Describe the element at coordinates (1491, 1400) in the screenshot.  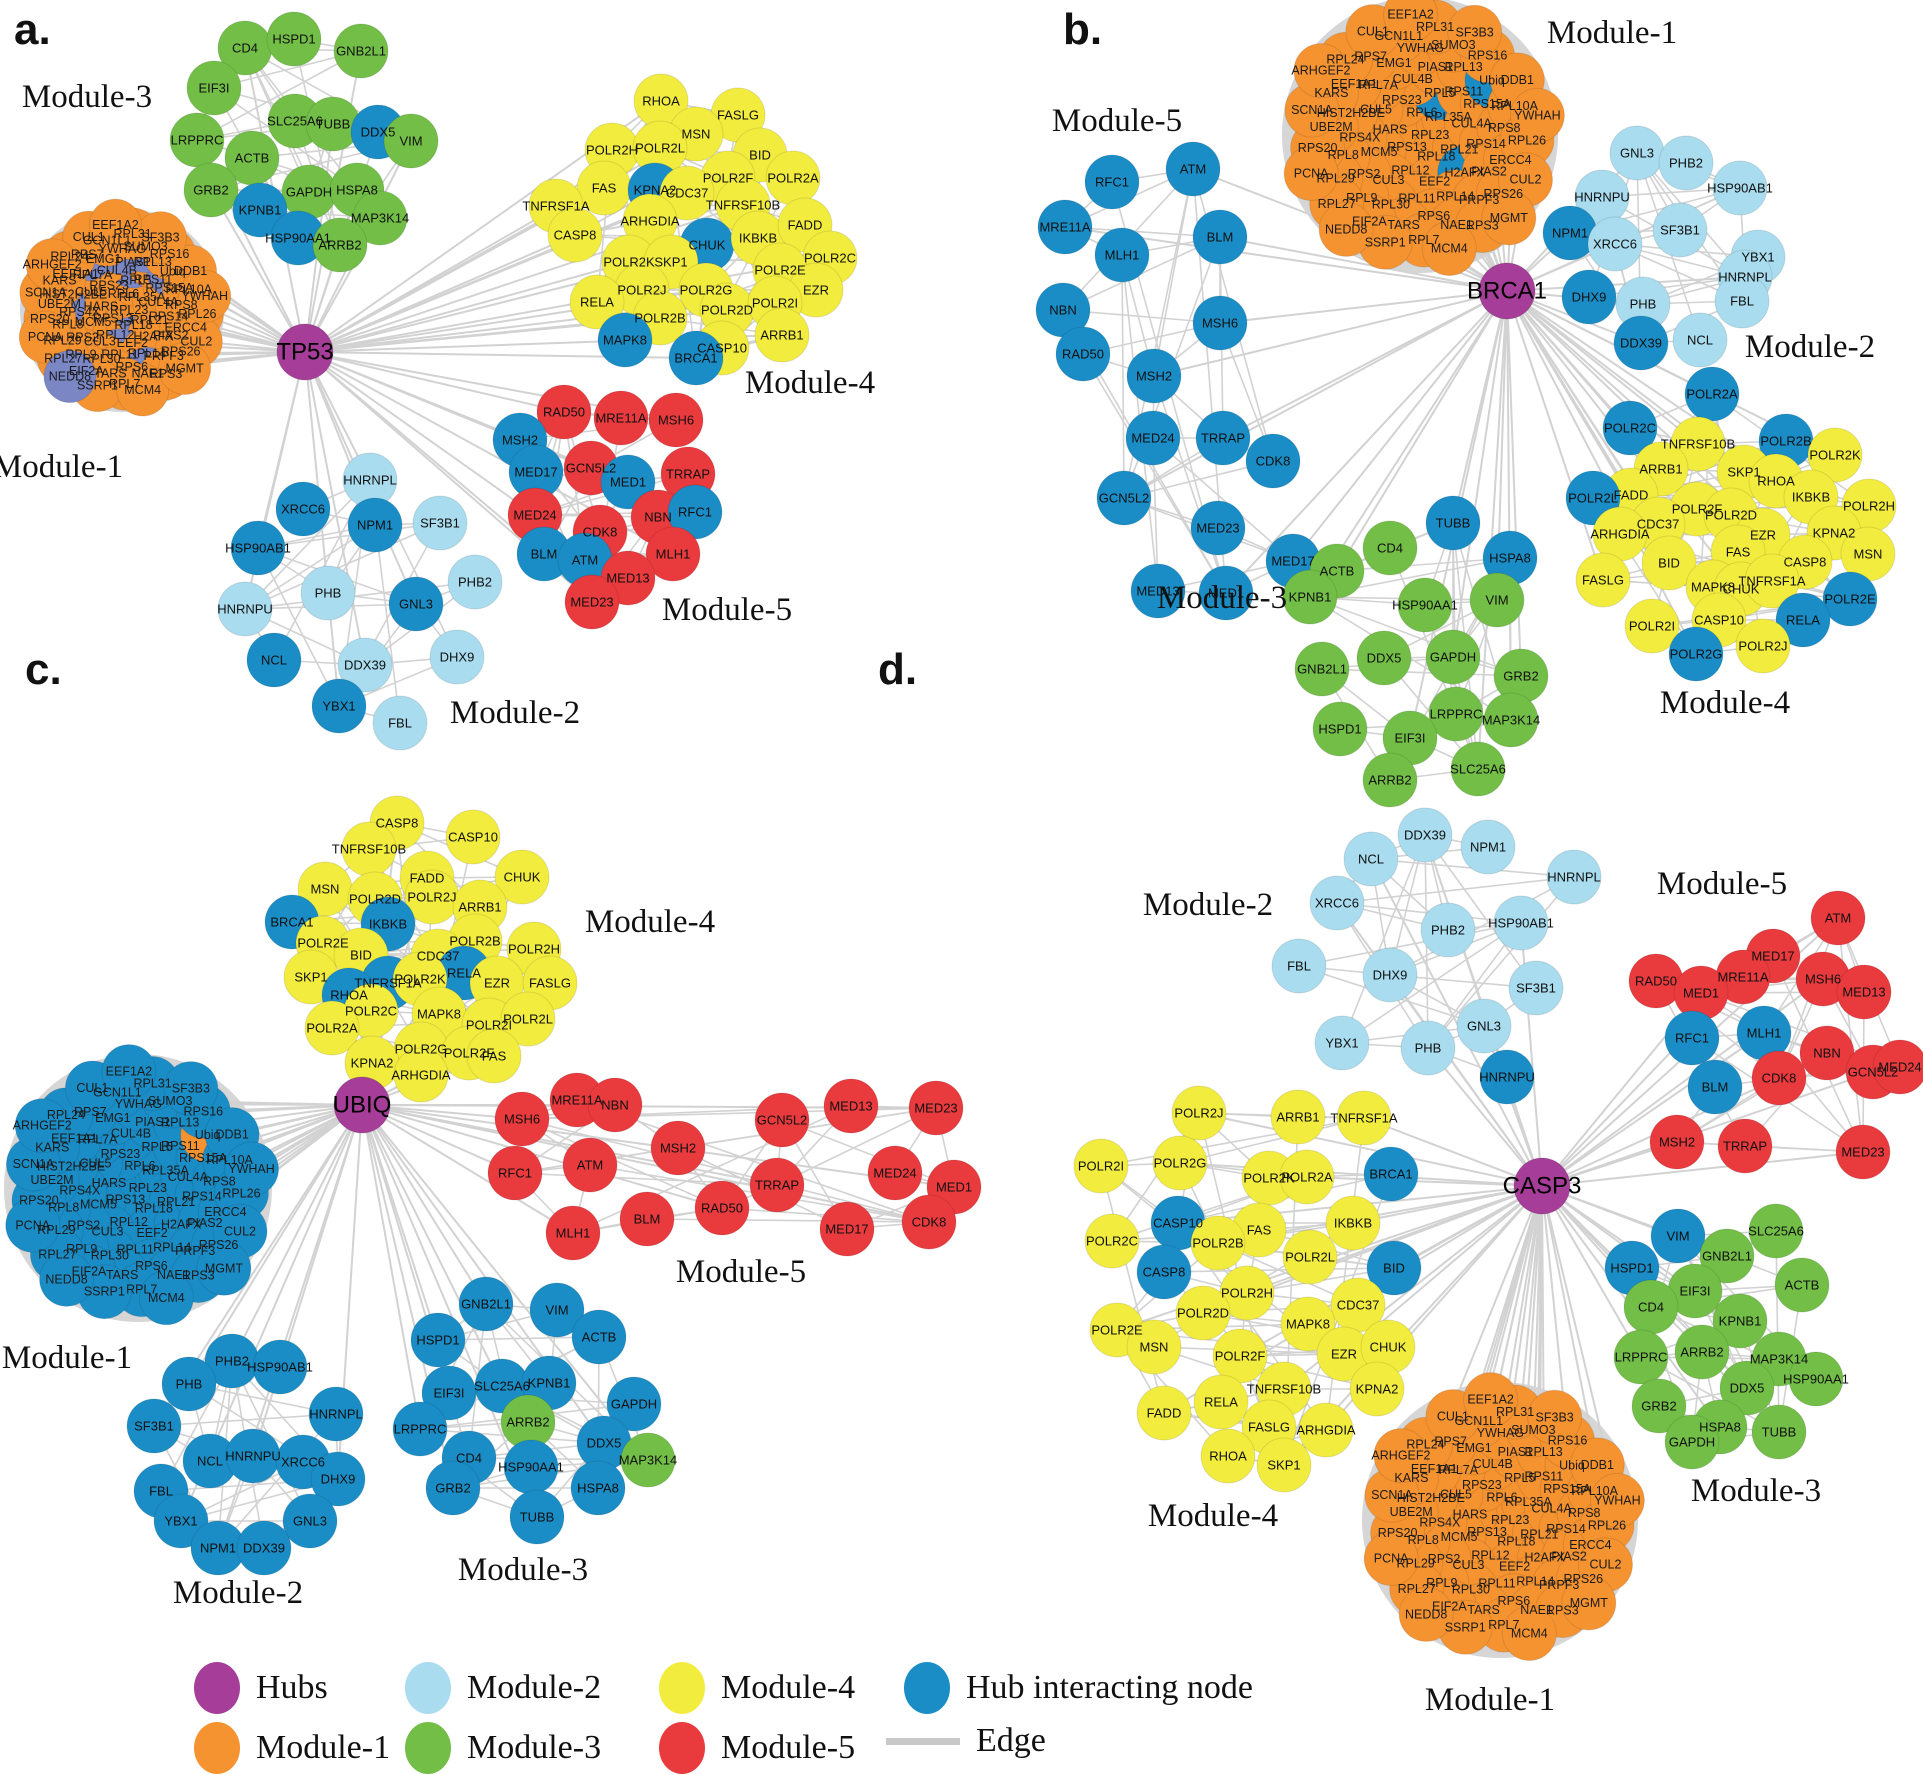
I see `node-EEF1A2` at that location.